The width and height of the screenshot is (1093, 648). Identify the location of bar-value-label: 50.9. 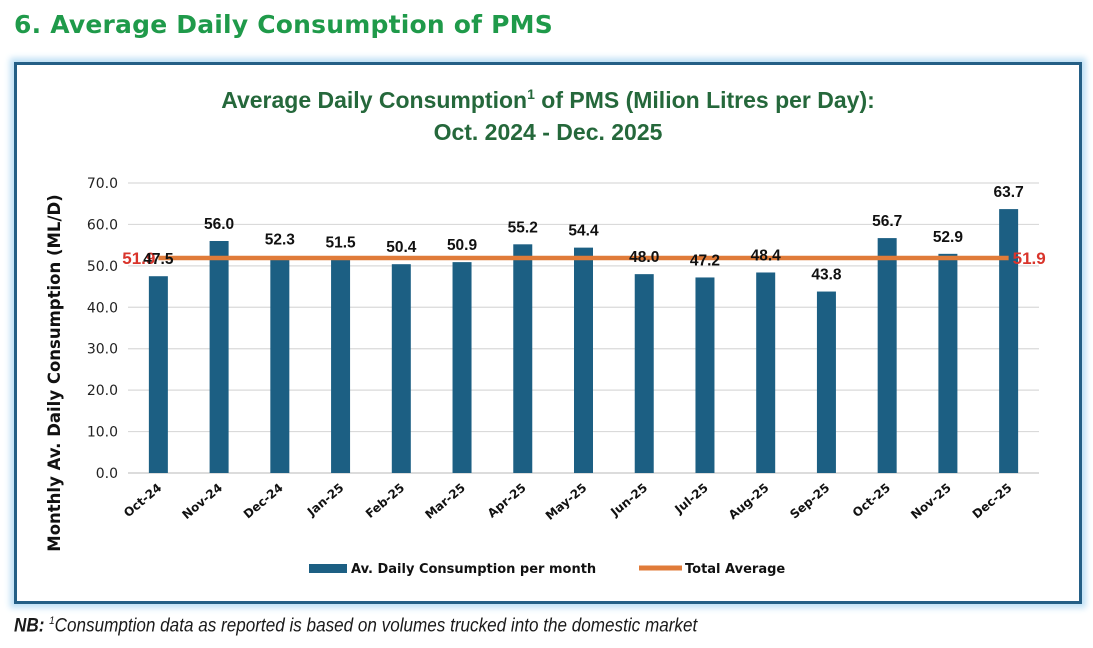
(462, 245).